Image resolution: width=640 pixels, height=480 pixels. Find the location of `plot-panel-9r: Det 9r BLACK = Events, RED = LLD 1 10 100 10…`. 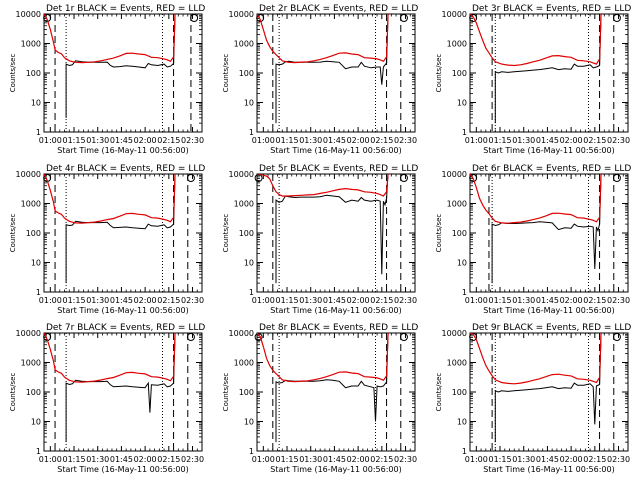

plot-panel-9r: Det 9r BLACK = Events, RED = LLD 1 10 100 10… is located at coordinates (533, 398).